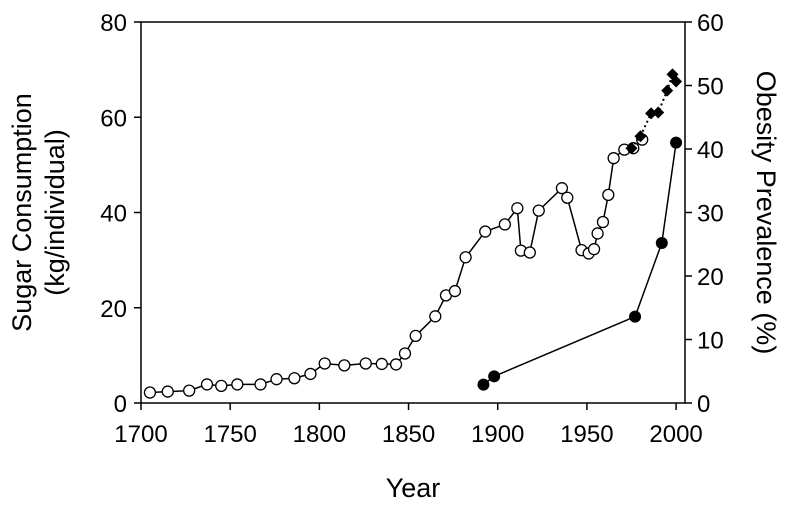 This screenshot has width=800, height=506. Describe the element at coordinates (635, 316) in the screenshot. I see `series-3-point-1977` at that location.